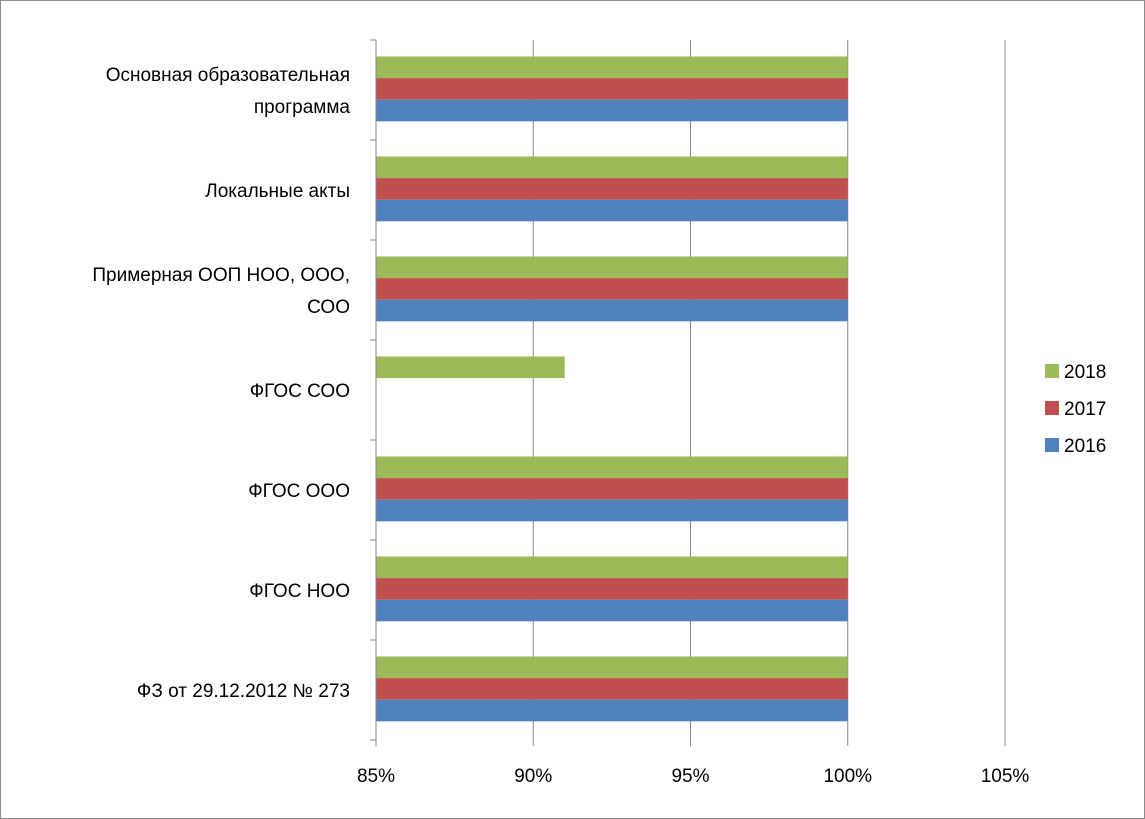 This screenshot has width=1145, height=819. Describe the element at coordinates (277, 191) in the screenshot. I see `category-label: Локальные акты` at that location.